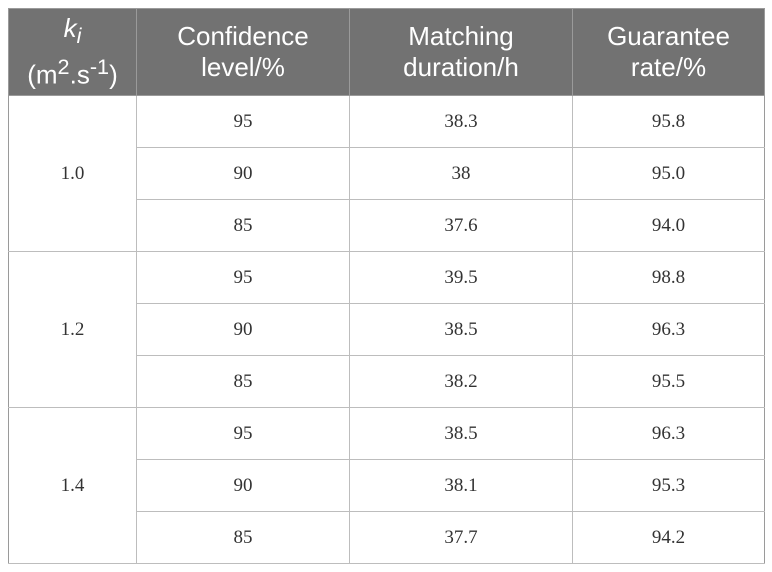 The height and width of the screenshot is (572, 772). What do you see at coordinates (461, 225) in the screenshot?
I see `duration-cell: 37.6` at bounding box center [461, 225].